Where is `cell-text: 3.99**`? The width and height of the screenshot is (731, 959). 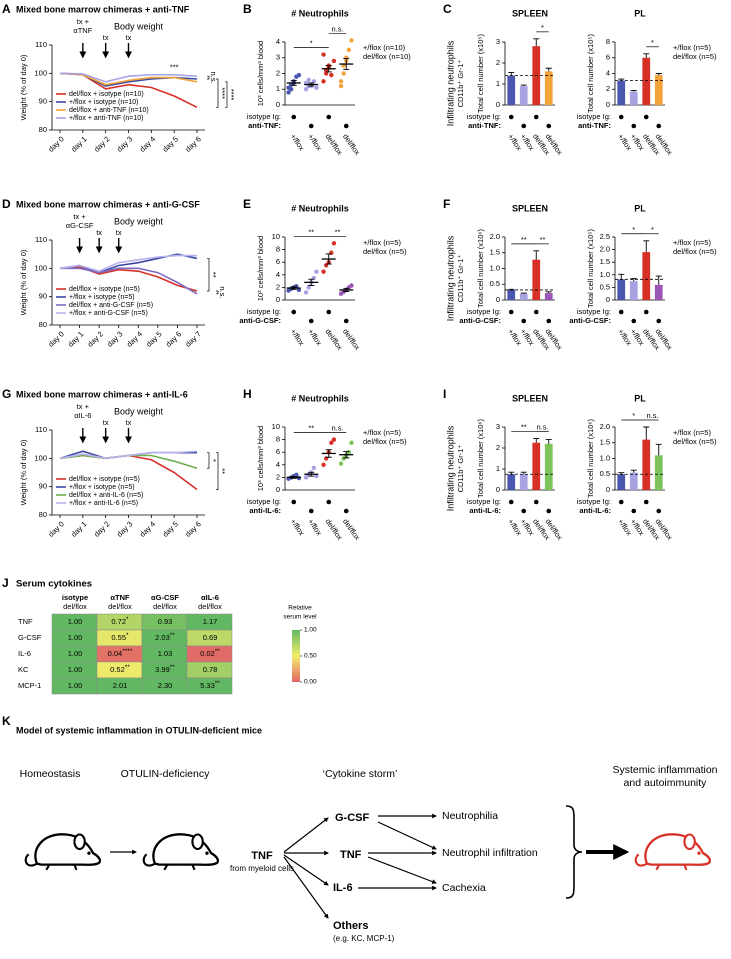 cell-text: 3.99** is located at coordinates (165, 669).